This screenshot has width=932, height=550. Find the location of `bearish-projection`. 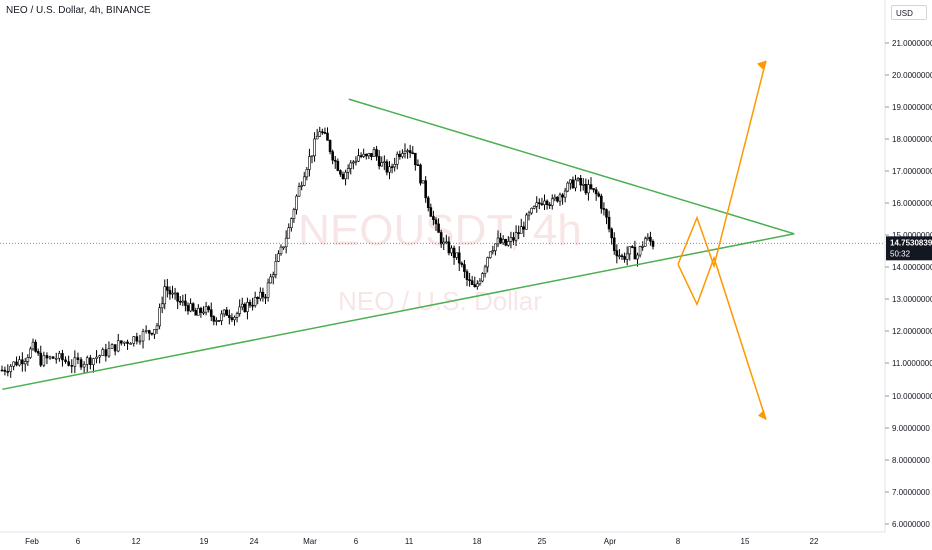

bearish-projection is located at coordinates (722, 338).